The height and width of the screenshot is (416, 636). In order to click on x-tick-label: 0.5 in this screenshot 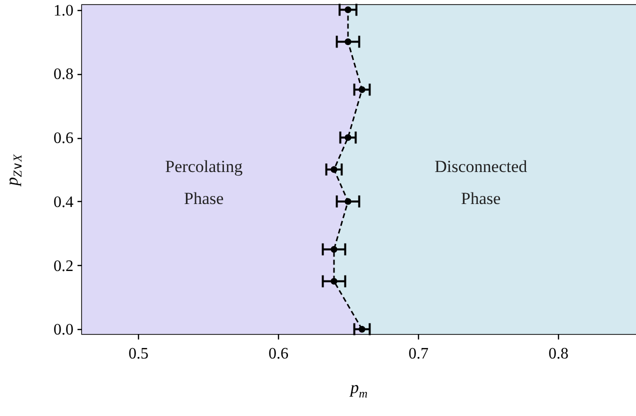, I will do `click(138, 354)`.